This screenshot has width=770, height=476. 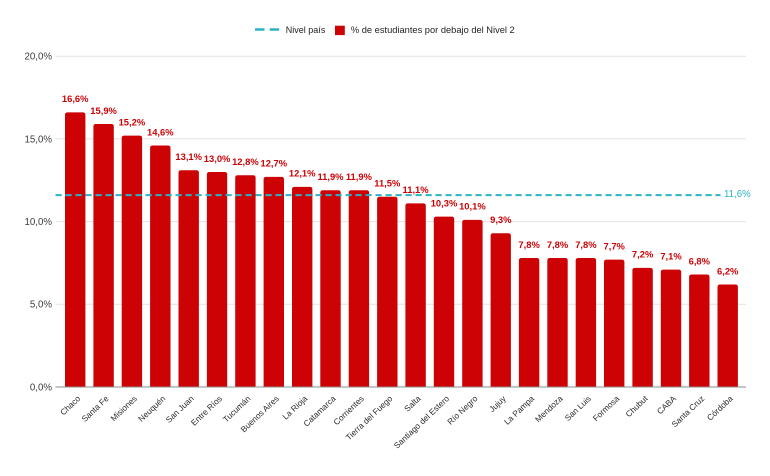 What do you see at coordinates (41, 387) in the screenshot?
I see `svg-text: 0,0%` at bounding box center [41, 387].